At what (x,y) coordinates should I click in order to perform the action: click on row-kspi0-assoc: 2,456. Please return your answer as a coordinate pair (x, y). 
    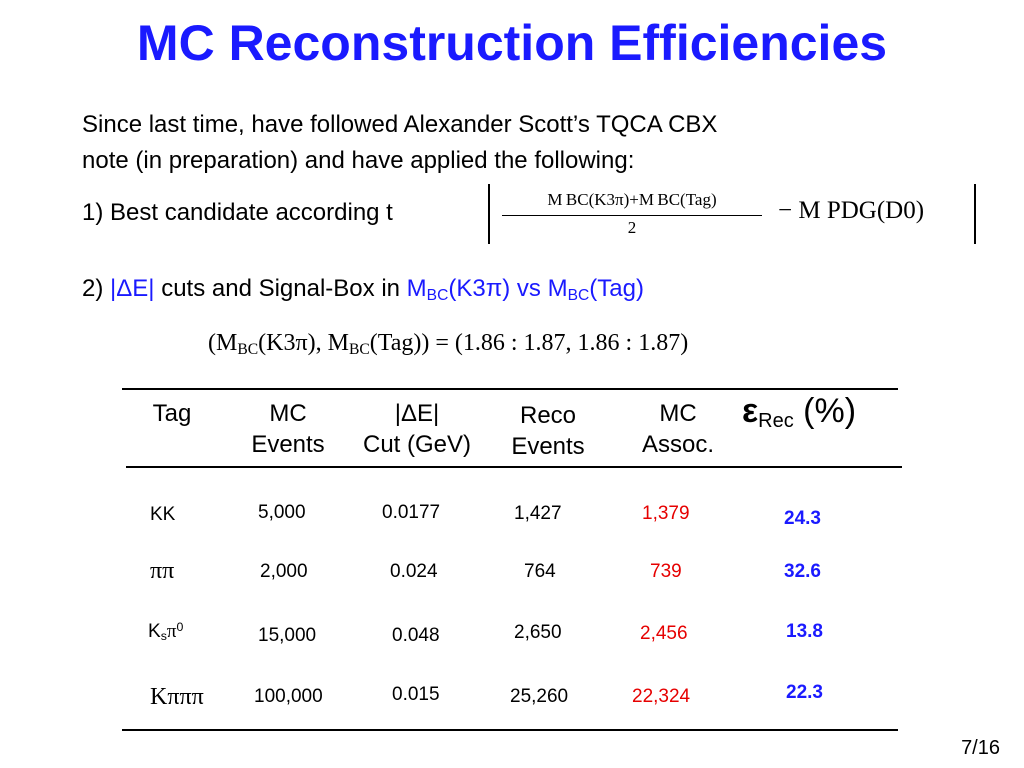
    Looking at the image, I should click on (664, 633).